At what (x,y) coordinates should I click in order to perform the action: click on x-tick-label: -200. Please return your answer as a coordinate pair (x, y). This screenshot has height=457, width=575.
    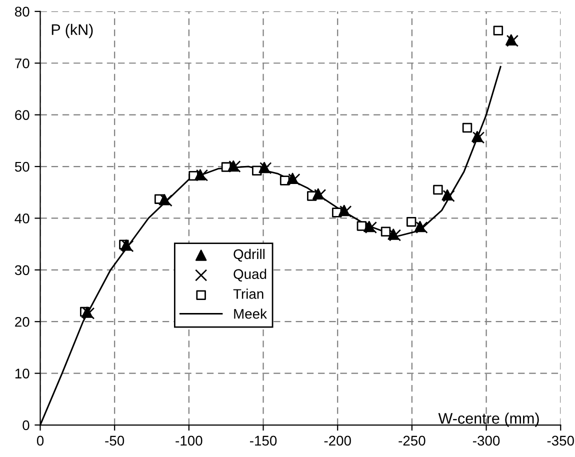
    Looking at the image, I should click on (337, 441).